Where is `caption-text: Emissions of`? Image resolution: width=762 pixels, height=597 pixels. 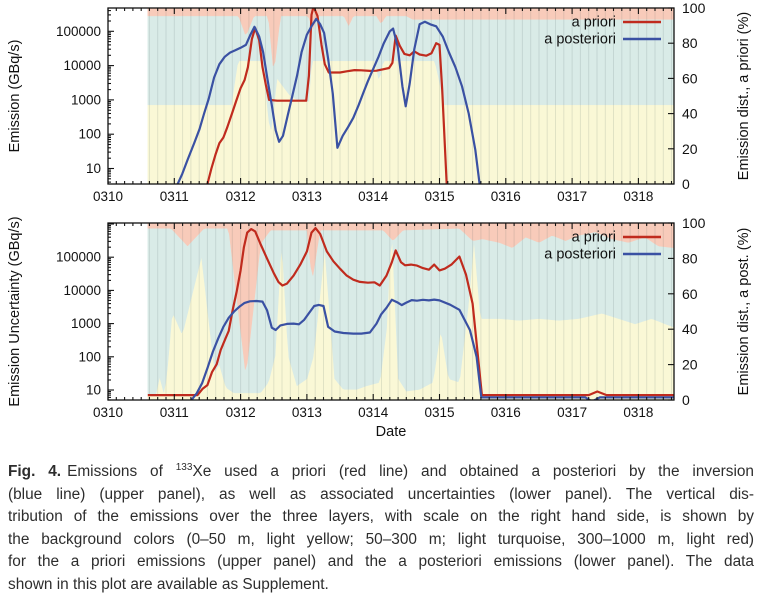
caption-text: Emissions of is located at coordinates (121, 471).